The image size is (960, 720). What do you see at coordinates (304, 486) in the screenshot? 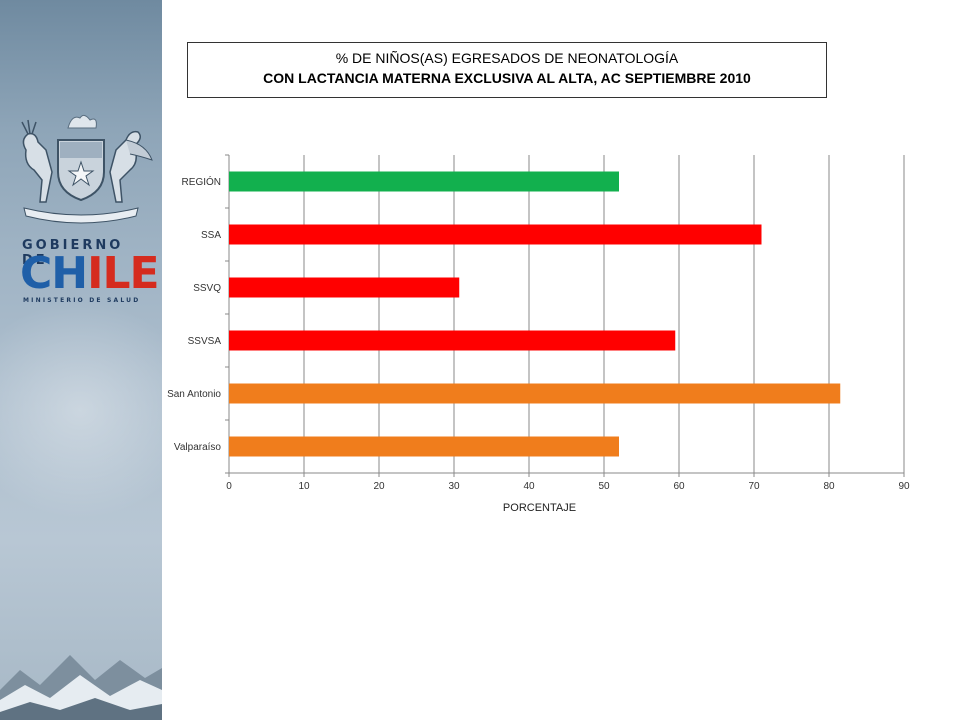
I see `x-tick-label: 10` at bounding box center [304, 486].